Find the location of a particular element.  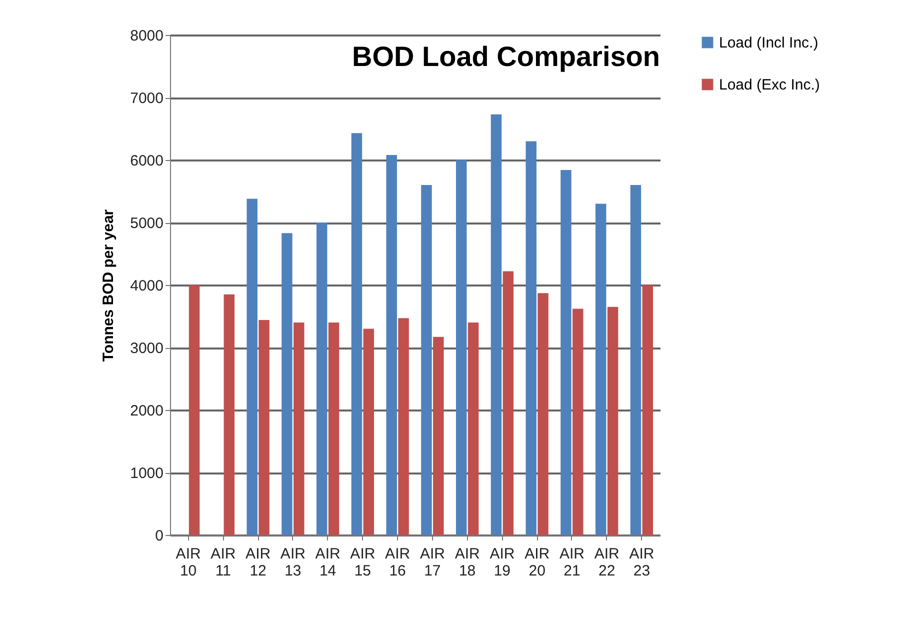

x-tick-label: AIR 23 is located at coordinates (641, 563).